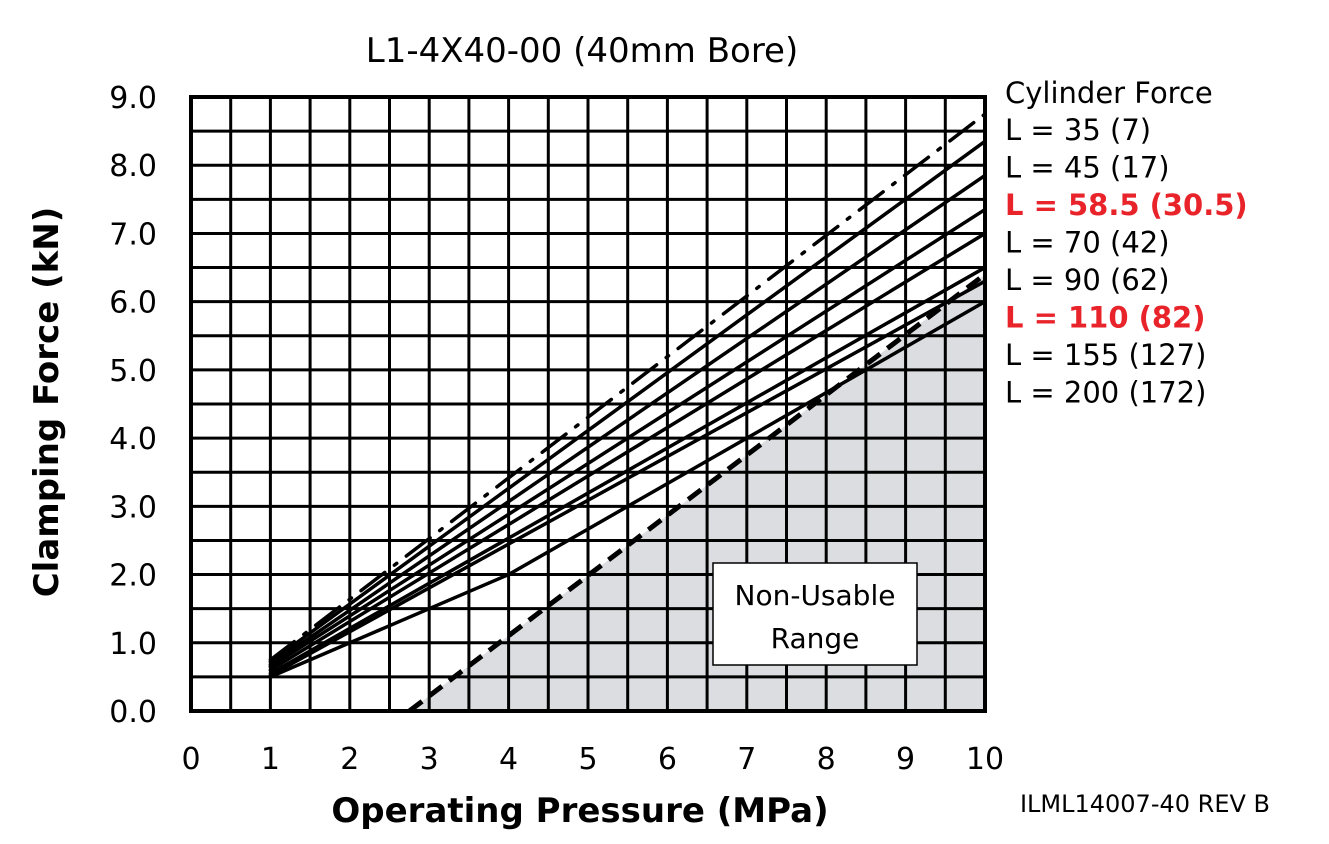  Describe the element at coordinates (133, 303) in the screenshot. I see `y-tick-label: 6.0` at that location.